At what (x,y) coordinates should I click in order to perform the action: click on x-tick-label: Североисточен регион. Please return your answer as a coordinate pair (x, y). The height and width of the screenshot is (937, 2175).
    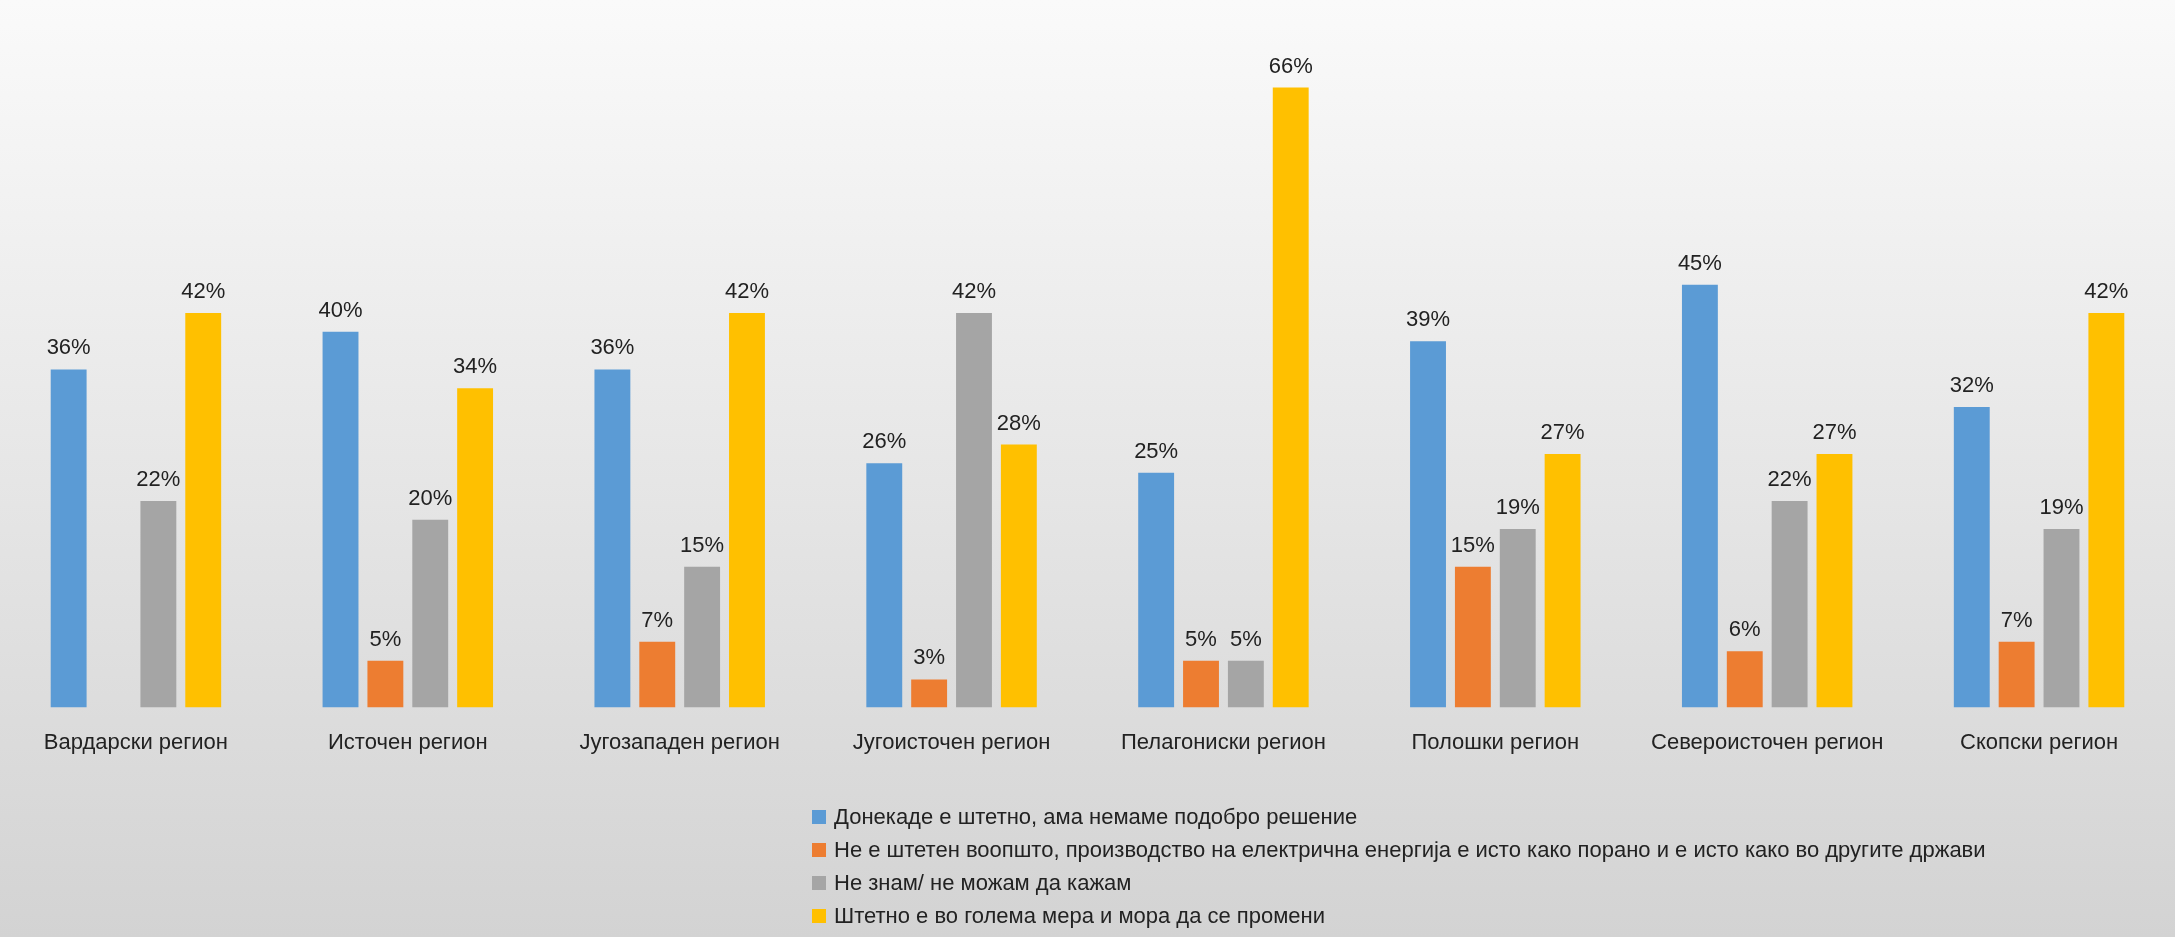
    Looking at the image, I should click on (1767, 741).